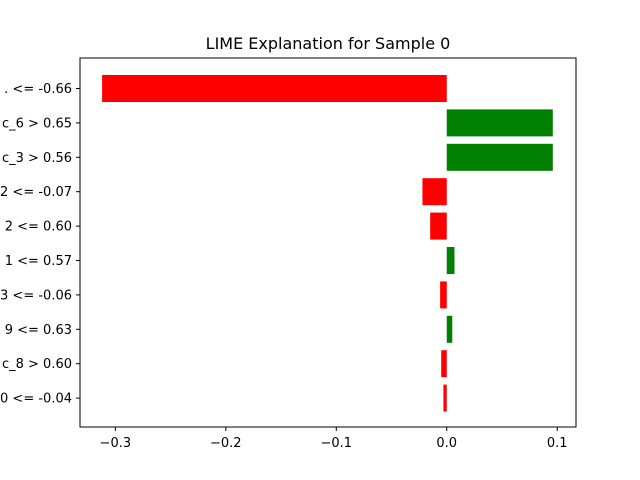 The height and width of the screenshot is (480, 640). What do you see at coordinates (328, 43) in the screenshot?
I see `chart-title: LIME Explanation for Sample 0` at bounding box center [328, 43].